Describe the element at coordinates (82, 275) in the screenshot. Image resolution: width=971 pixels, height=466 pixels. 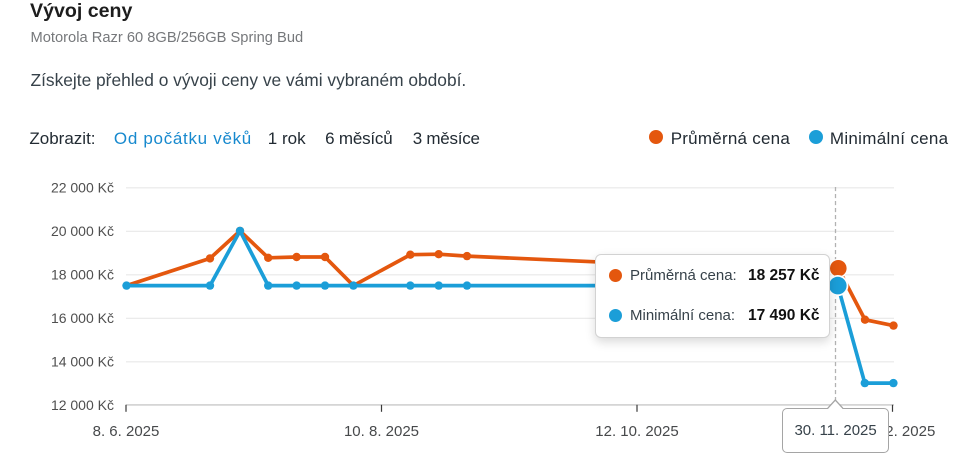
I see `svg-text: 18 000 Kč` at that location.